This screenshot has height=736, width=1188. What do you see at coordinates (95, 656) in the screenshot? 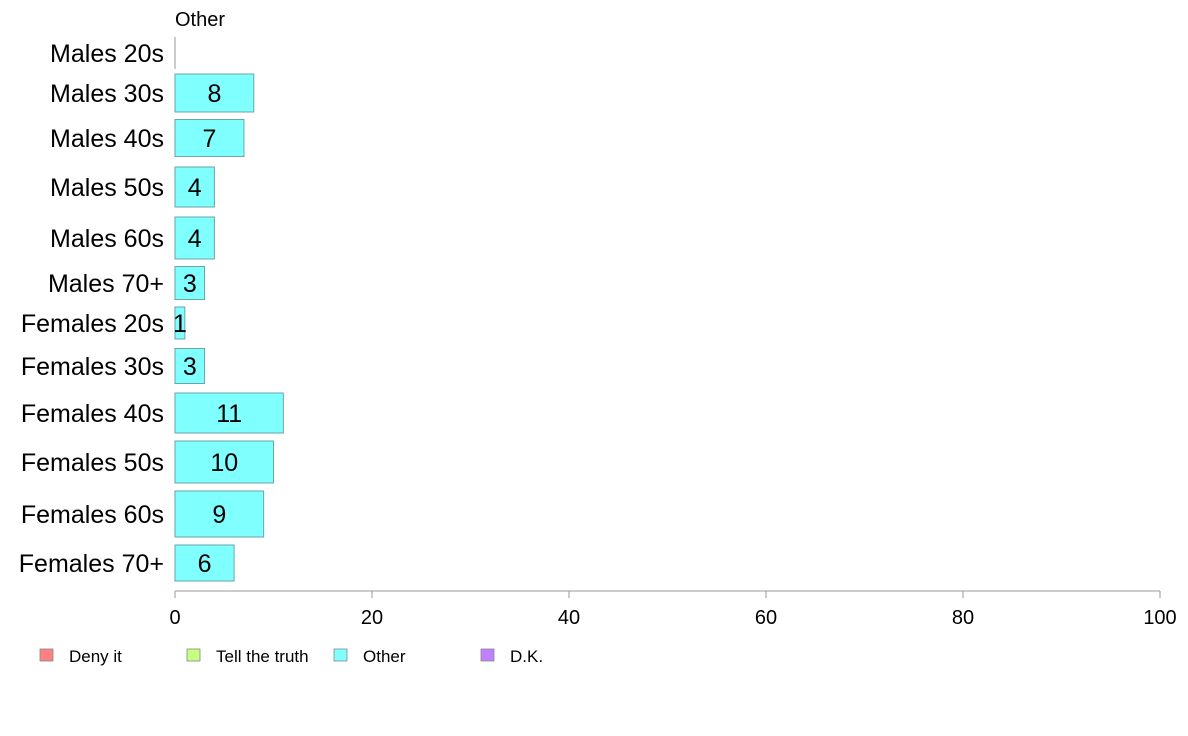
I see `legend-label-deny-it: Deny it` at bounding box center [95, 656].